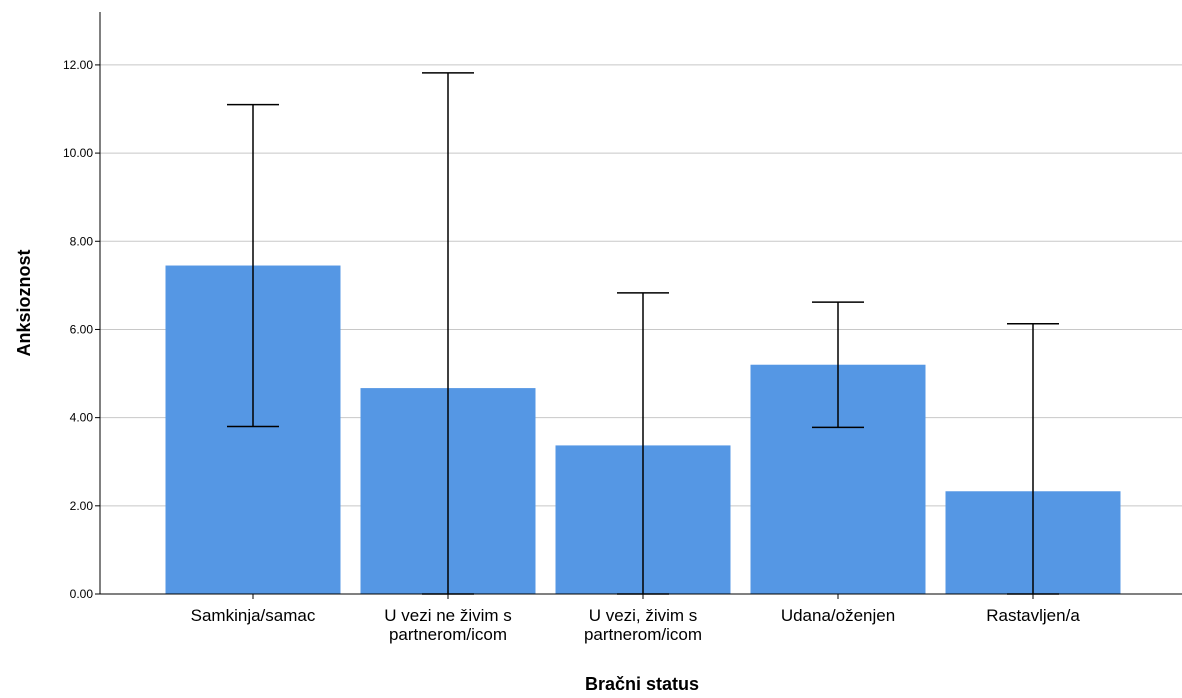  I want to click on x-tick-label: Rastavljen/a, so click(1033, 615).